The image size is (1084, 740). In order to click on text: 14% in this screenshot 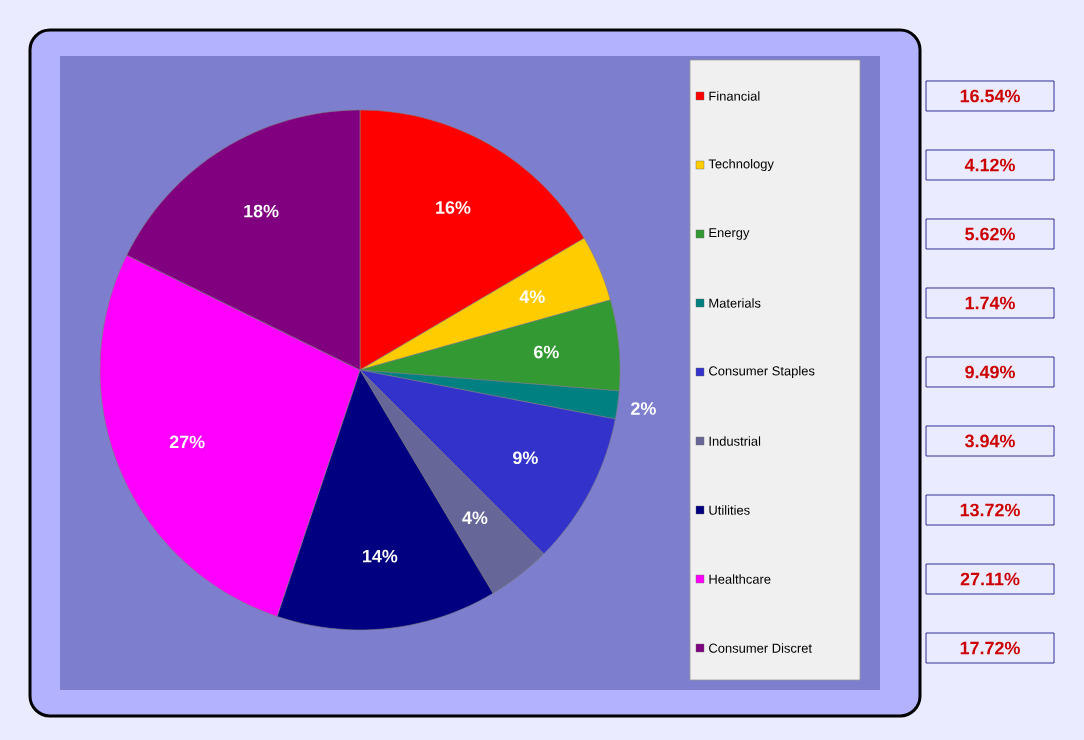, I will do `click(380, 556)`.